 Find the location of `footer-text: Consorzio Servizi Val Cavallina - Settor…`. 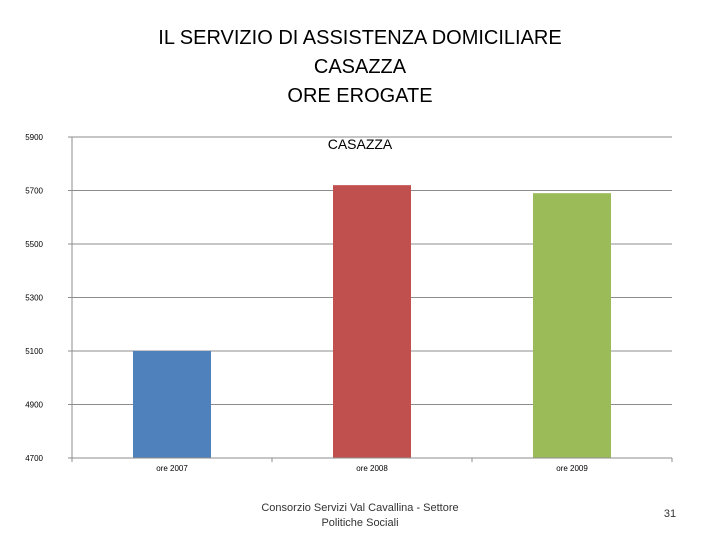

footer-text: Consorzio Servizi Val Cavallina - Settor… is located at coordinates (360, 515).